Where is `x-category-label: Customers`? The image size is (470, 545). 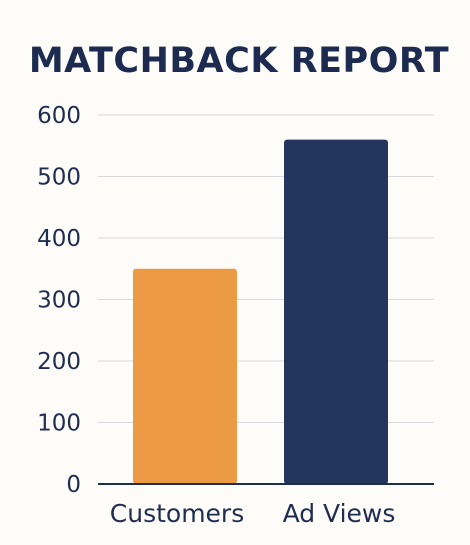
x-category-label: Customers is located at coordinates (177, 513).